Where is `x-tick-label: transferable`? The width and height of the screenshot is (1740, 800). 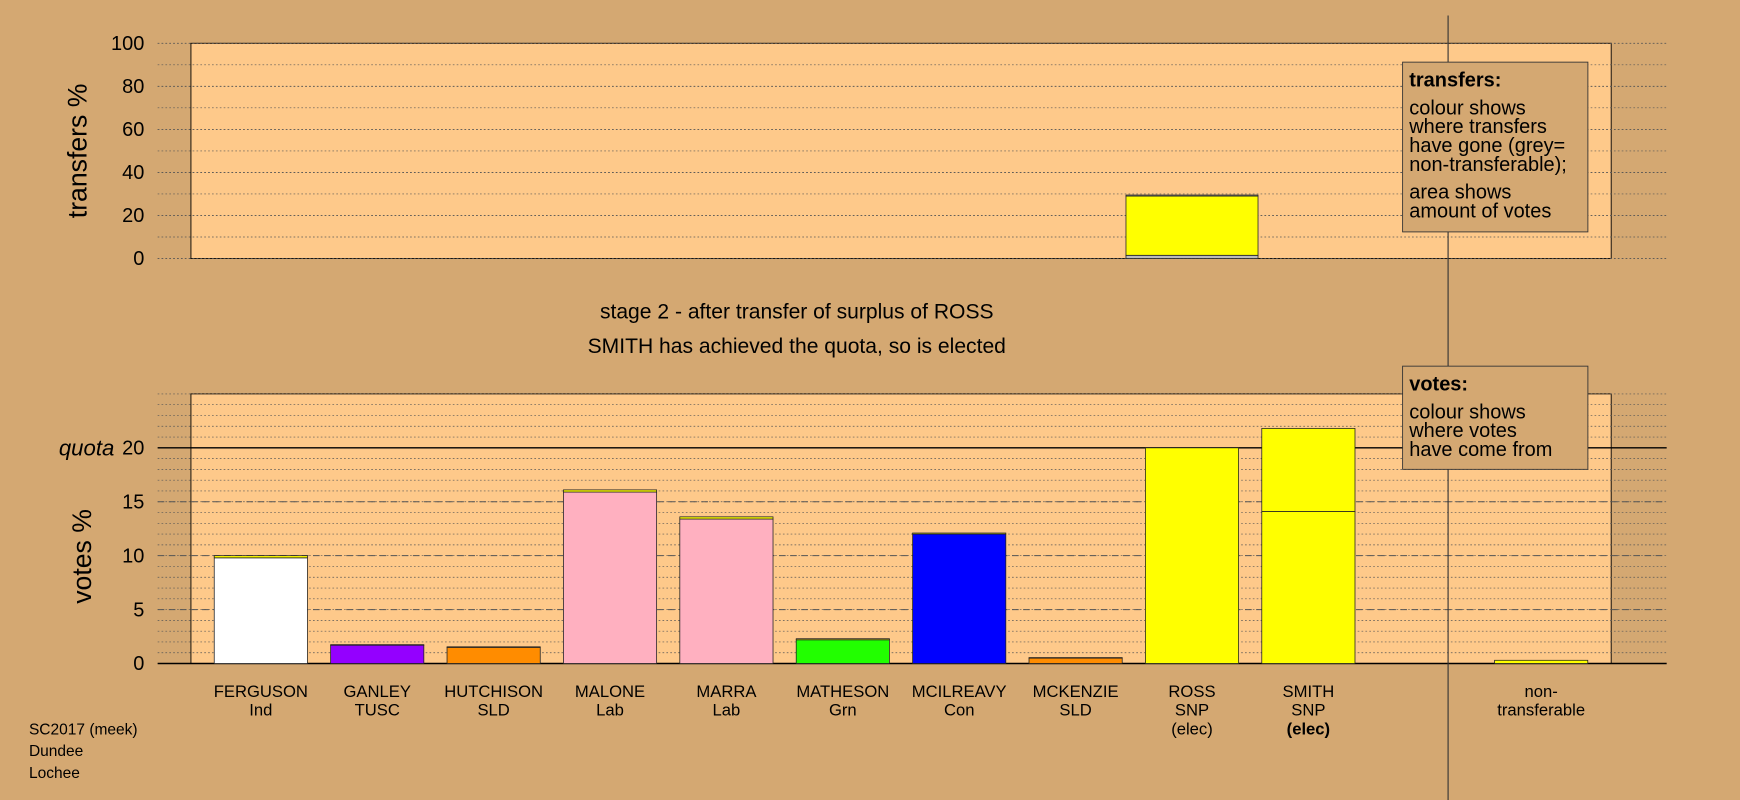
x-tick-label: transferable is located at coordinates (1541, 710).